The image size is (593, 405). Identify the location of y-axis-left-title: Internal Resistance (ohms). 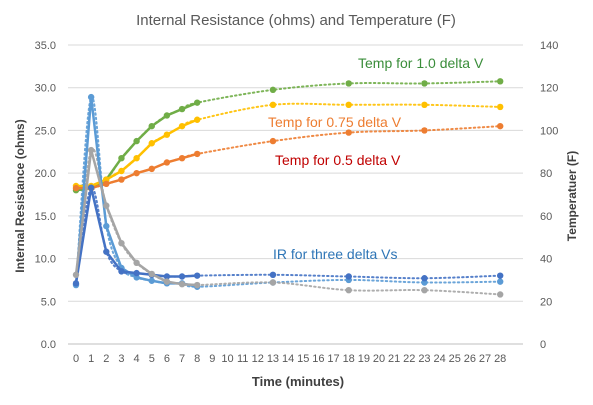
(20, 195).